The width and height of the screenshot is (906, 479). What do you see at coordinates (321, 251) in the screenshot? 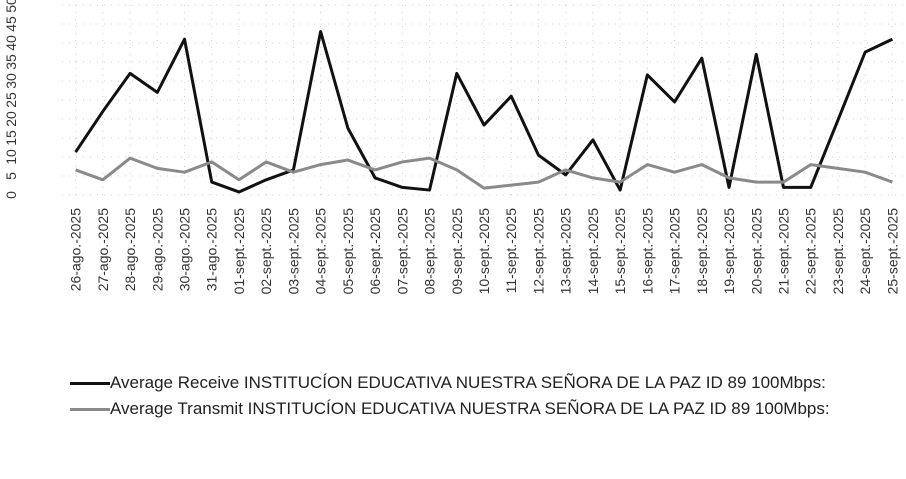
I see `x-tick-label: 04-sept.-2025` at bounding box center [321, 251].